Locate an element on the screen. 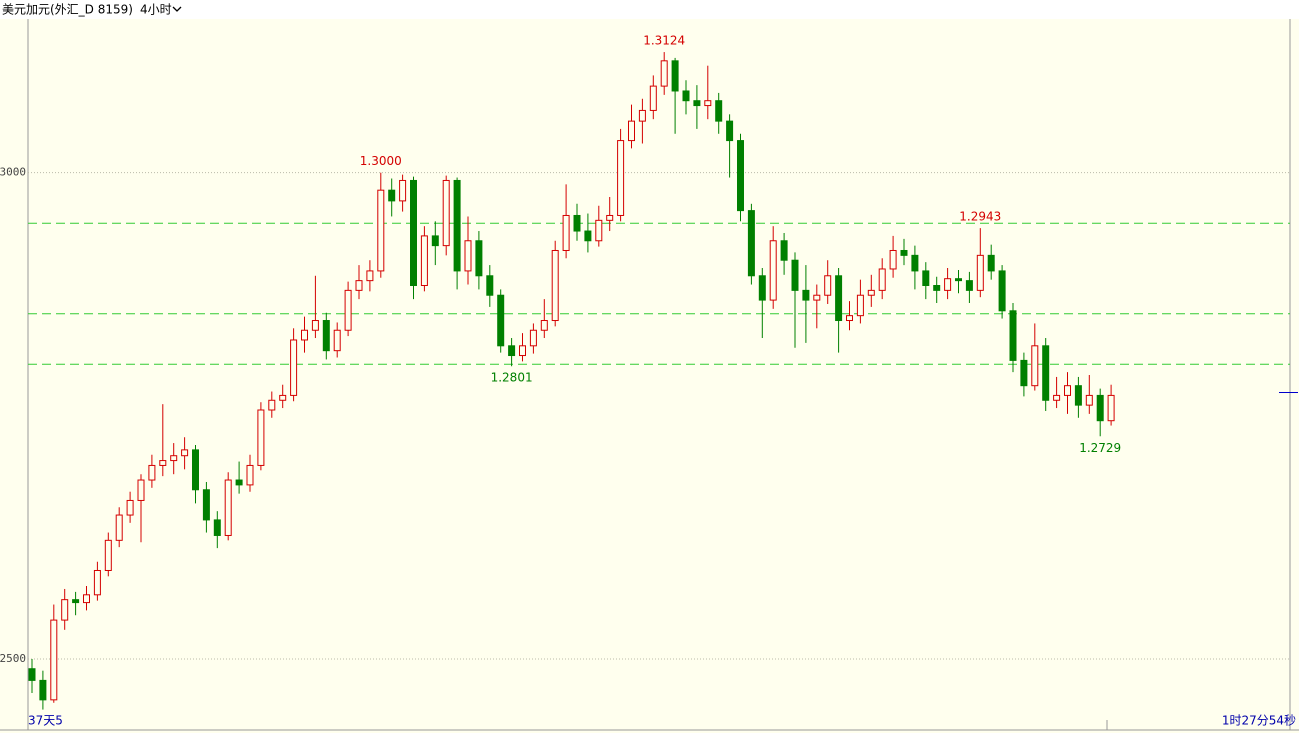 The width and height of the screenshot is (1299, 733). extreme-label: 1.3124 is located at coordinates (664, 41).